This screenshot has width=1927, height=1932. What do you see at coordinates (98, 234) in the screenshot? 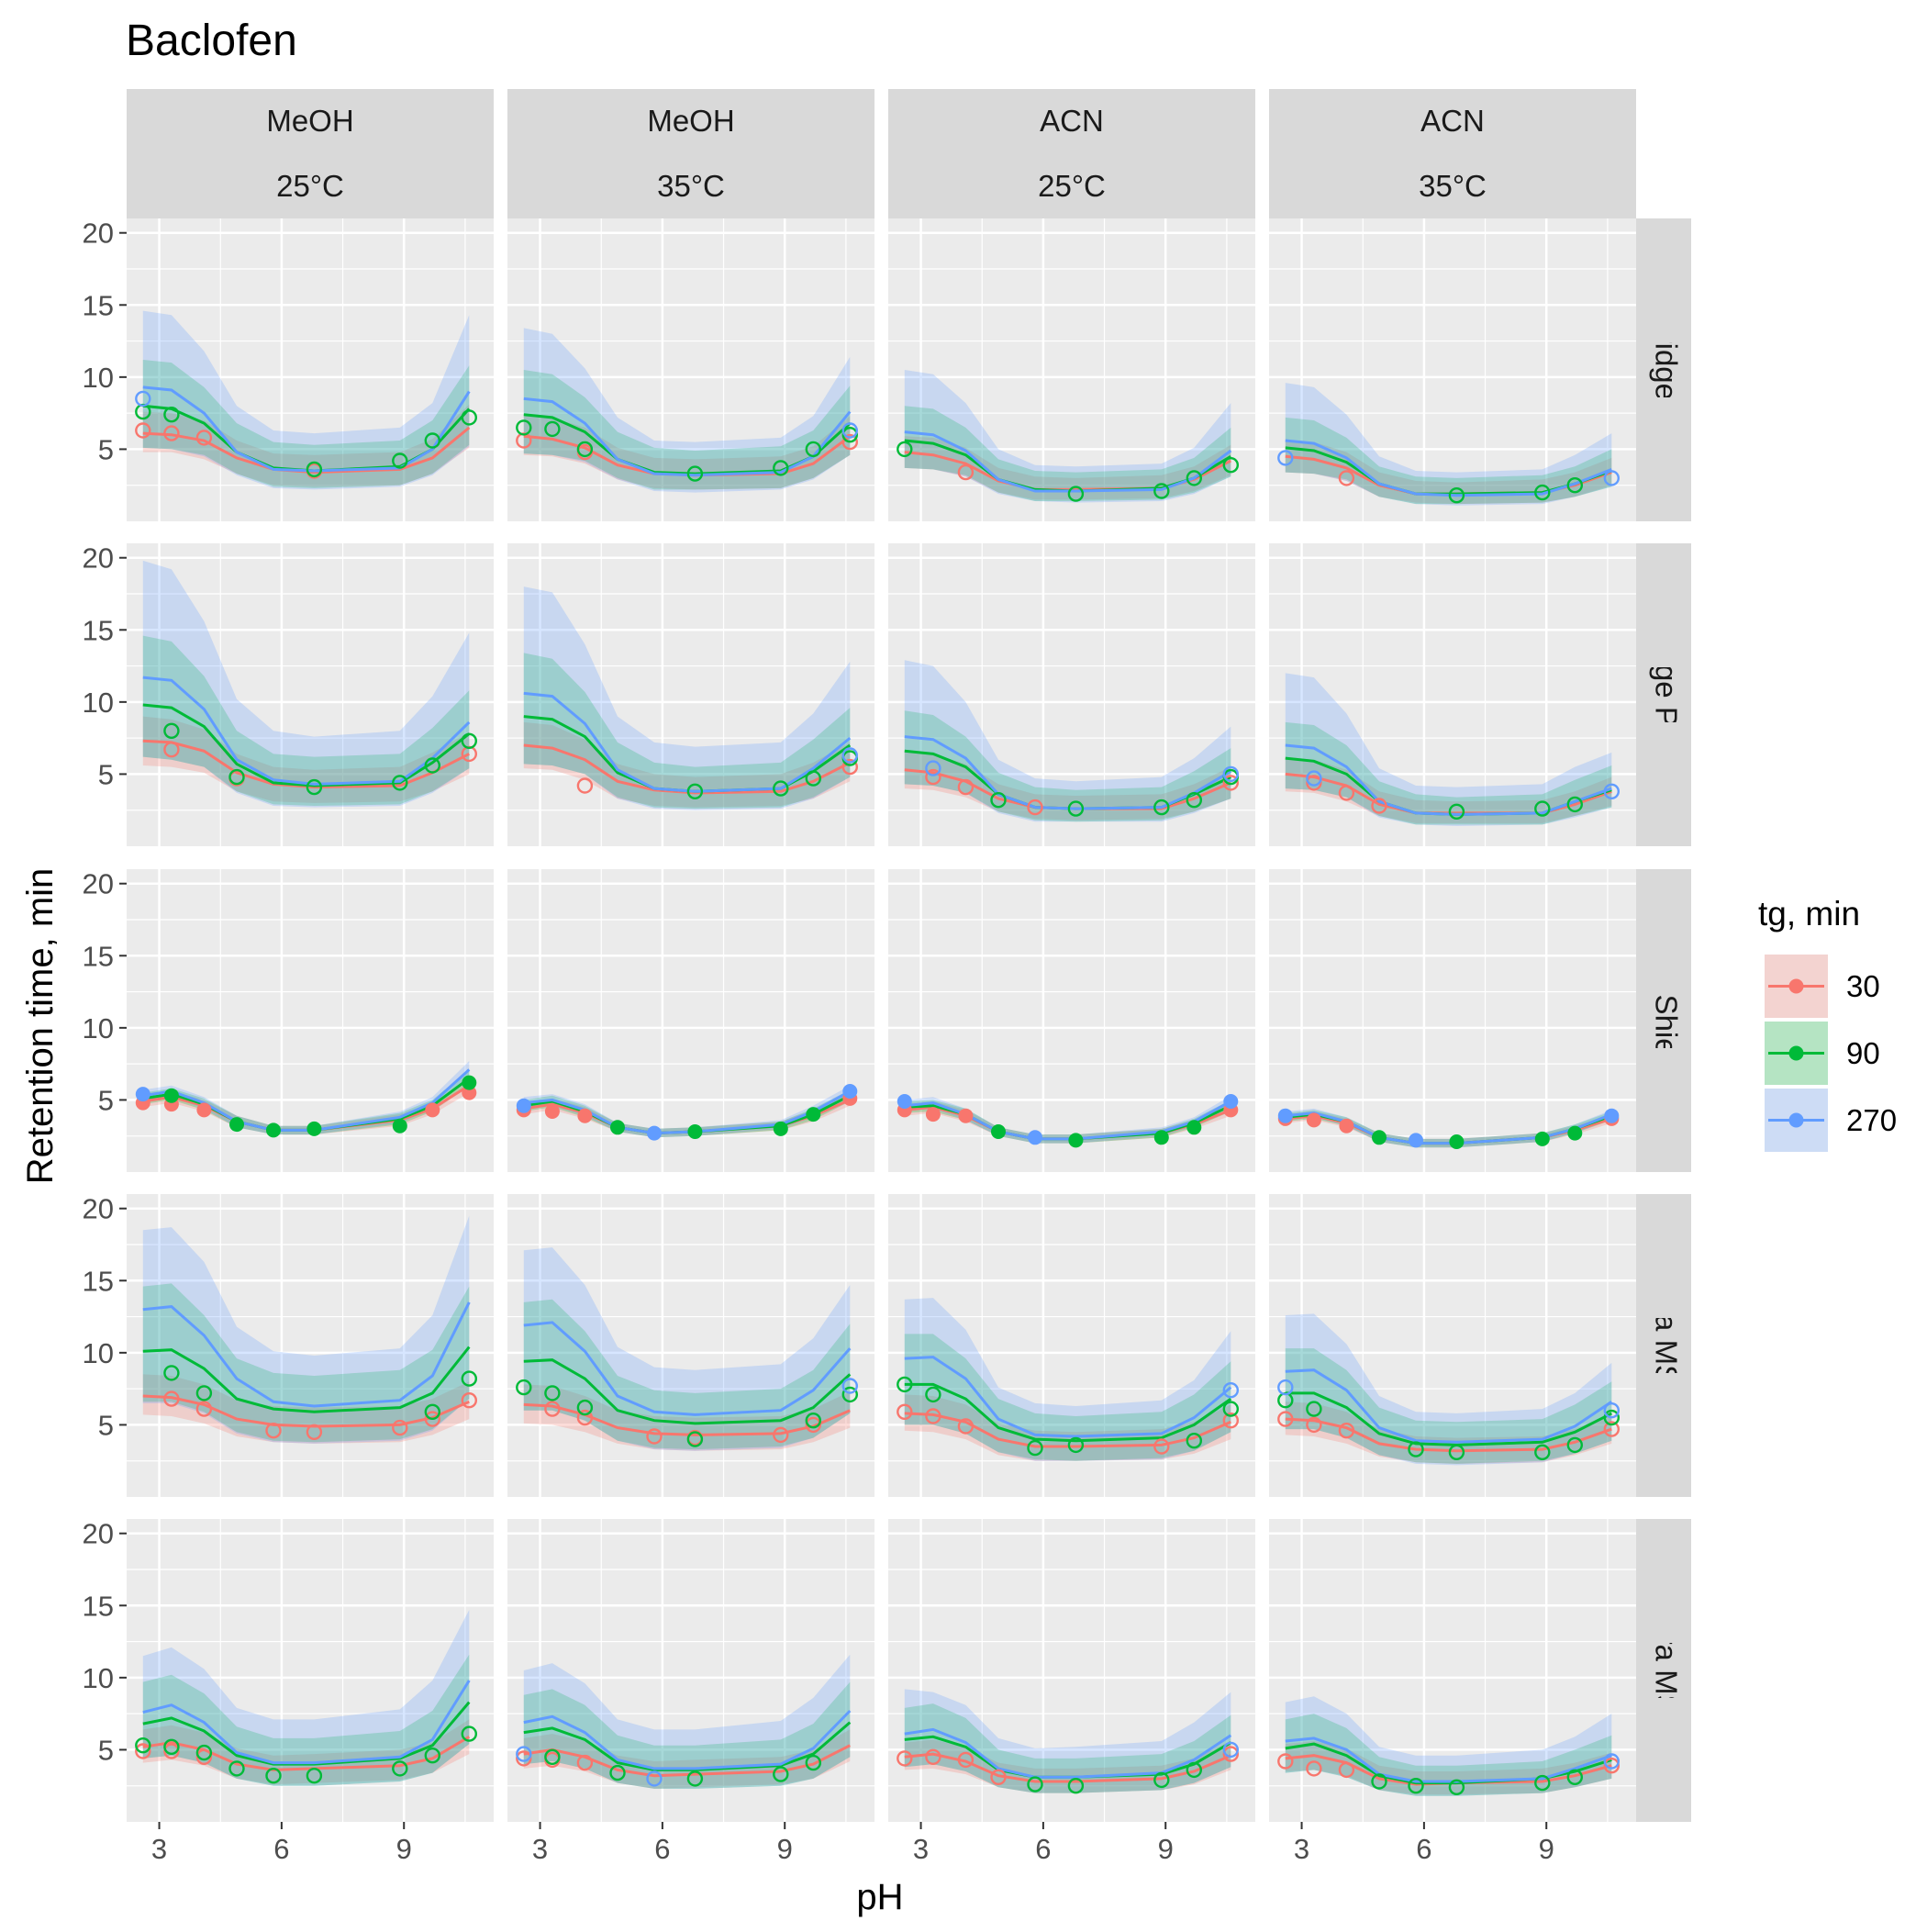
I see `y-tick-label: 20` at bounding box center [98, 234].